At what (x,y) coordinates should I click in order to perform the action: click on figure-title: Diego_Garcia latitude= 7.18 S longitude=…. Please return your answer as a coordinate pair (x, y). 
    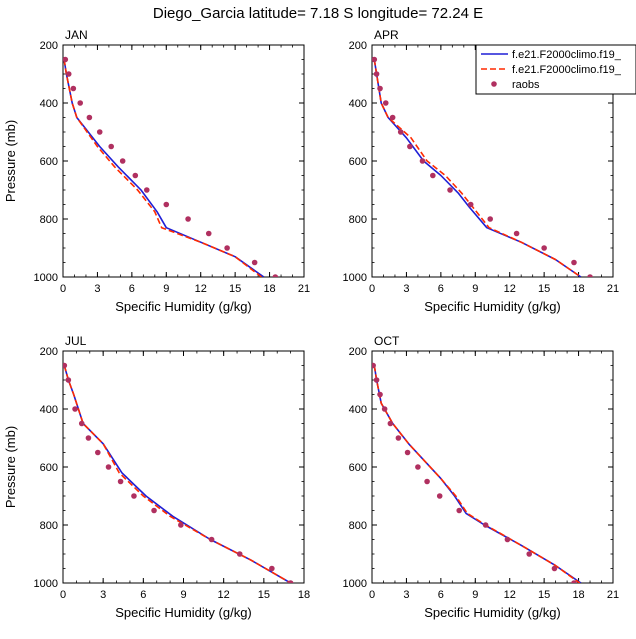
    Looking at the image, I should click on (318, 13).